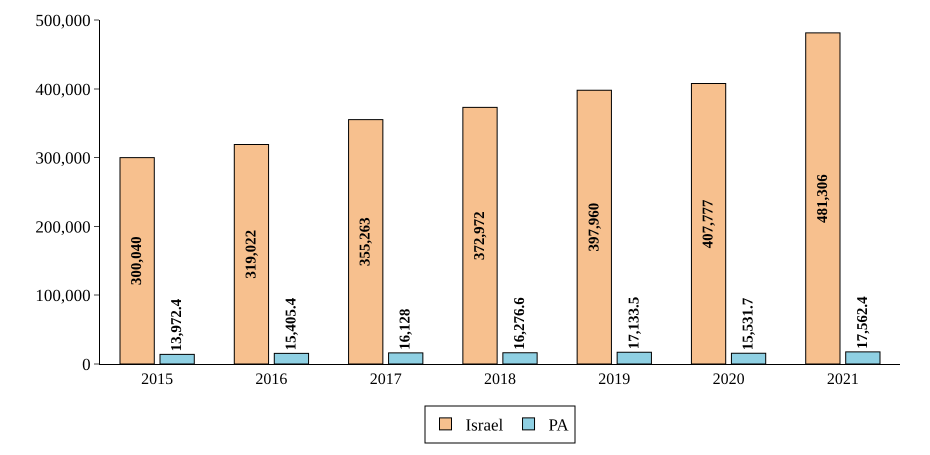 Image resolution: width=930 pixels, height=455 pixels. What do you see at coordinates (728, 379) in the screenshot?
I see `x-tick-label: 2020` at bounding box center [728, 379].